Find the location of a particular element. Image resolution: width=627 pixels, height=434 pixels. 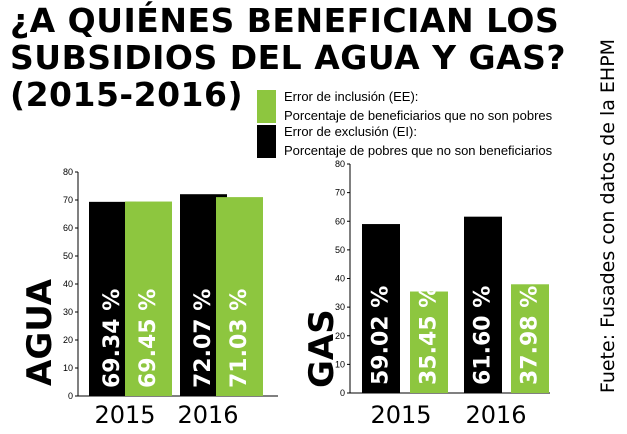

panel-title-agua: AGUA is located at coordinates (40, 332).